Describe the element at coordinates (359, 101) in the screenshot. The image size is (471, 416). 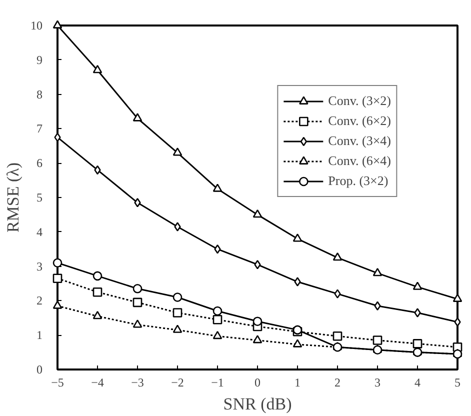
I see `legend-label: Conv. (3×2)` at that location.